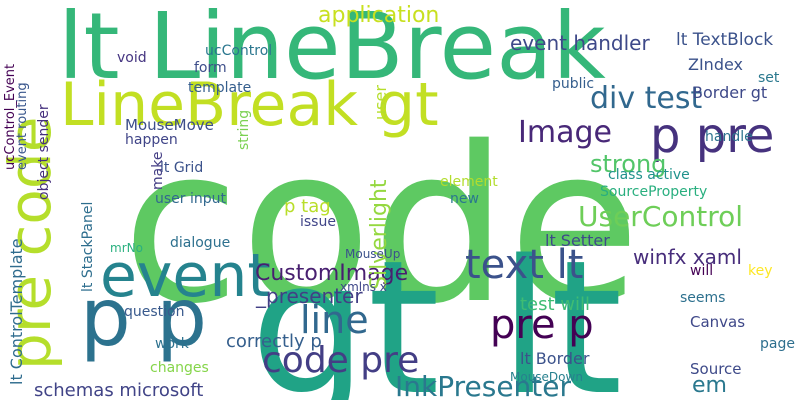 The height and width of the screenshot is (400, 800). What do you see at coordinates (249, 105) in the screenshot?
I see `word: LineBreak gt` at bounding box center [249, 105].